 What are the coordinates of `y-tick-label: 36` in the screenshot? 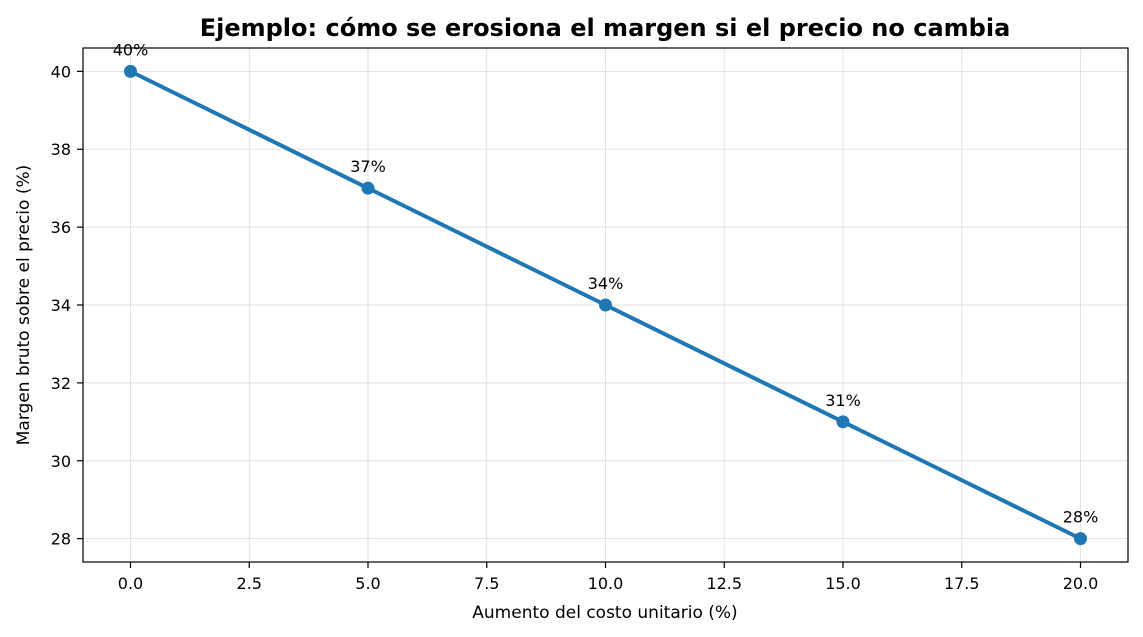 It's located at (61, 227).